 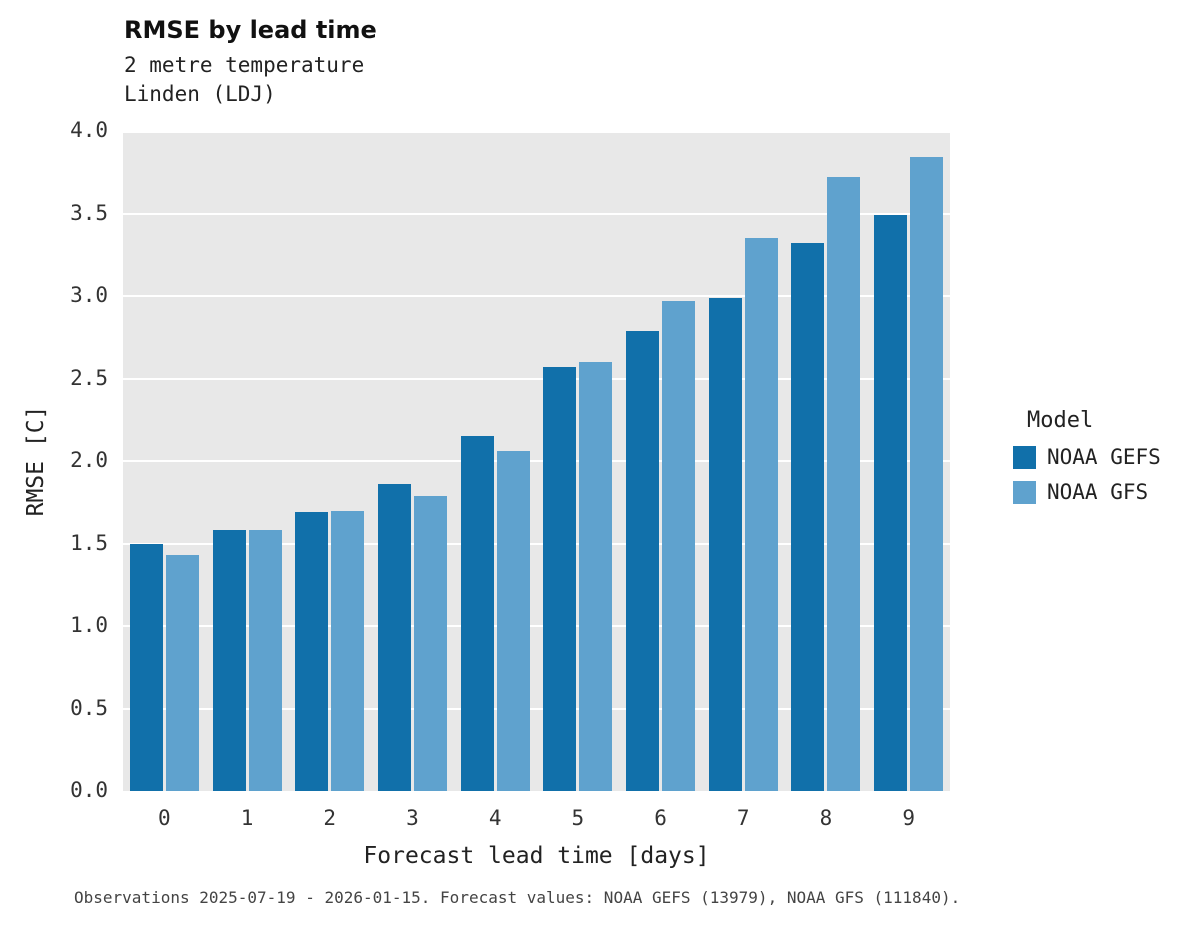 What do you see at coordinates (1060, 420) in the screenshot?
I see `legend-title: Model` at bounding box center [1060, 420].